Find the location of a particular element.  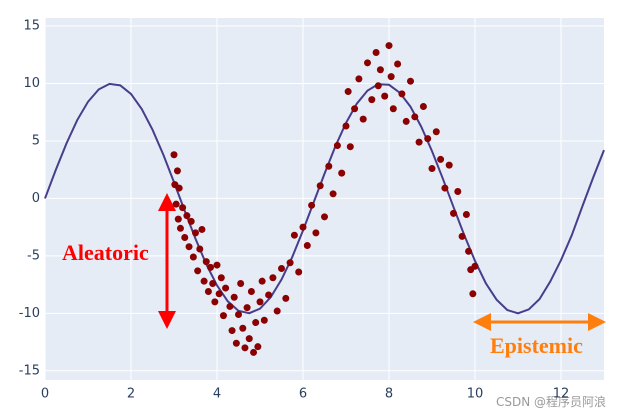

x-tick-label: 8 is located at coordinates (389, 394).